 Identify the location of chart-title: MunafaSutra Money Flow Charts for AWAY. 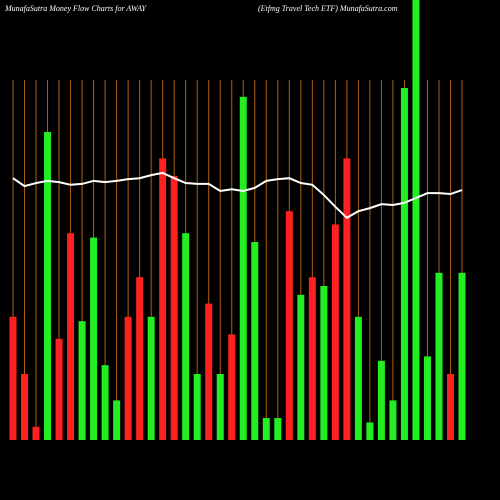
(76, 8).